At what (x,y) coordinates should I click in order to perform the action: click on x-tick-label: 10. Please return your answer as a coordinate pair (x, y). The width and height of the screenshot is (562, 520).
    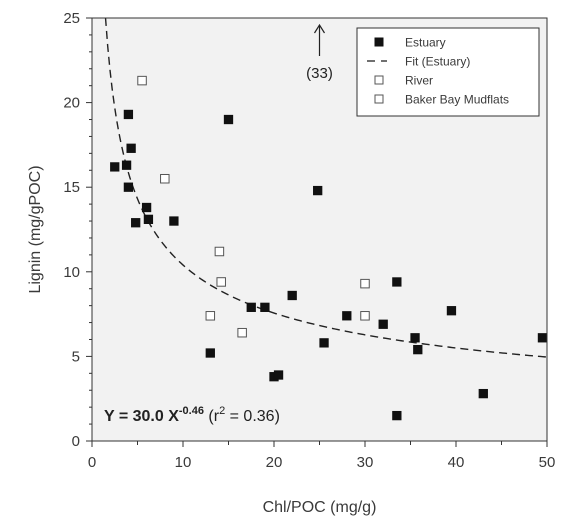
    Looking at the image, I should click on (183, 462).